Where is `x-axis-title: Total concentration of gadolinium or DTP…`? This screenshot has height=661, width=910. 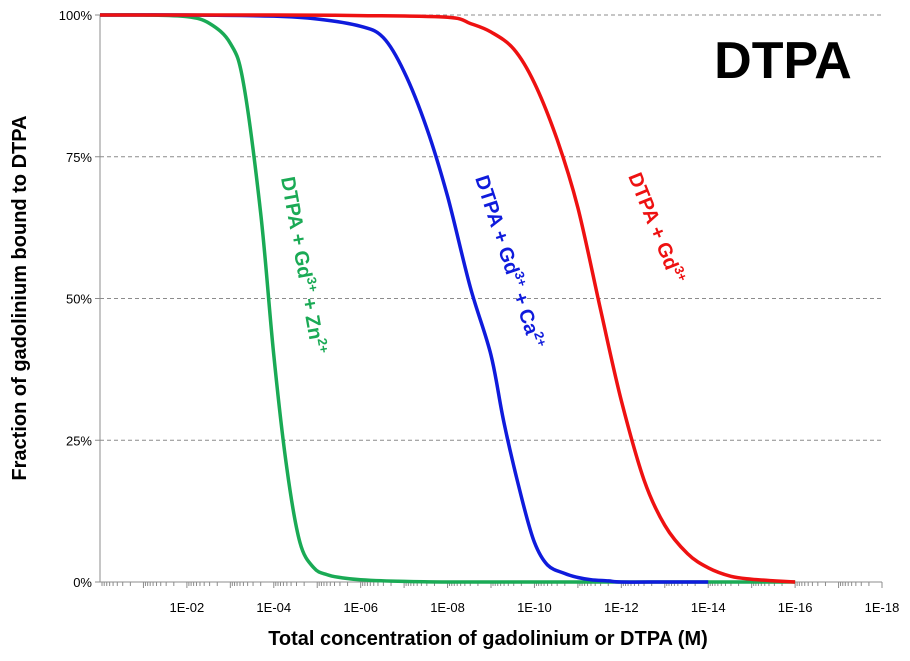 x-axis-title: Total concentration of gadolinium or DTP… is located at coordinates (488, 639).